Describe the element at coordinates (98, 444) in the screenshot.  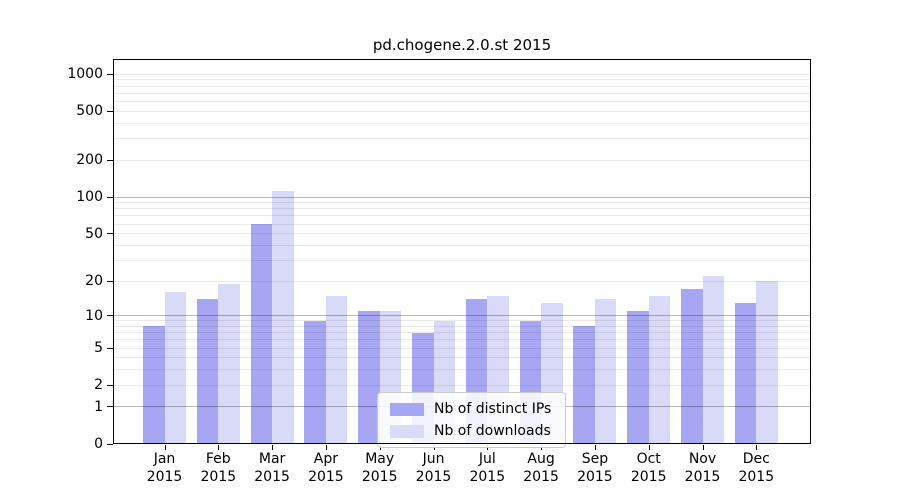
I see `y-tick-label: 0` at that location.